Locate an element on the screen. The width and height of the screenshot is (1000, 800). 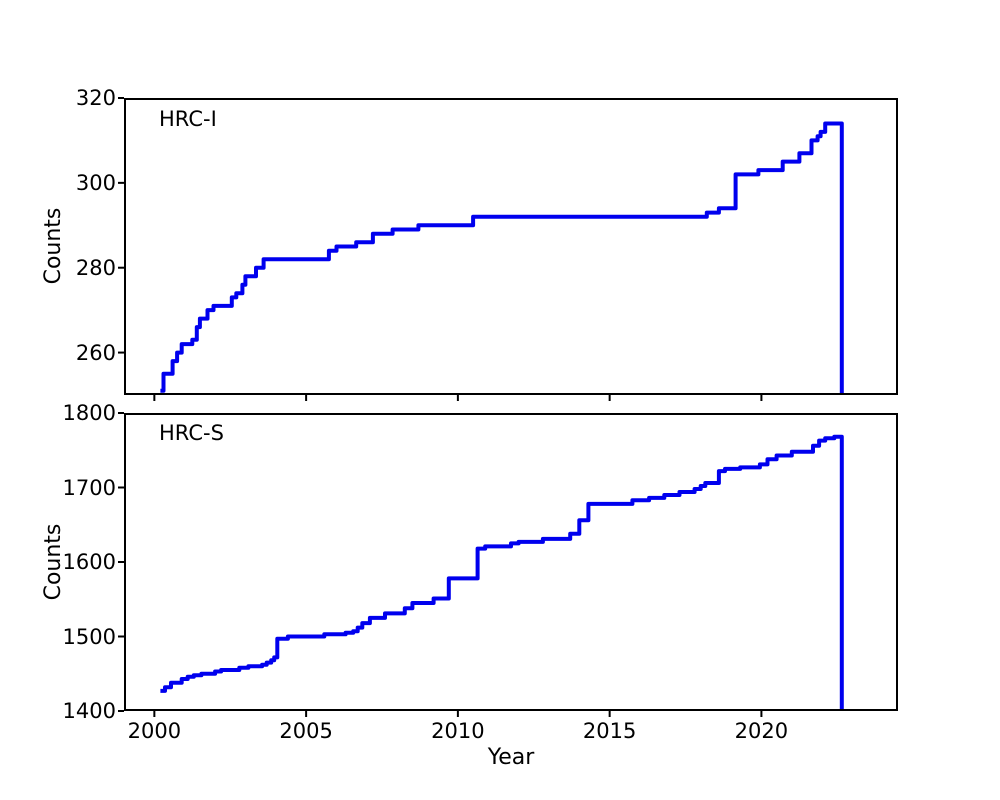
x-tick-label: 2010 is located at coordinates (458, 731).